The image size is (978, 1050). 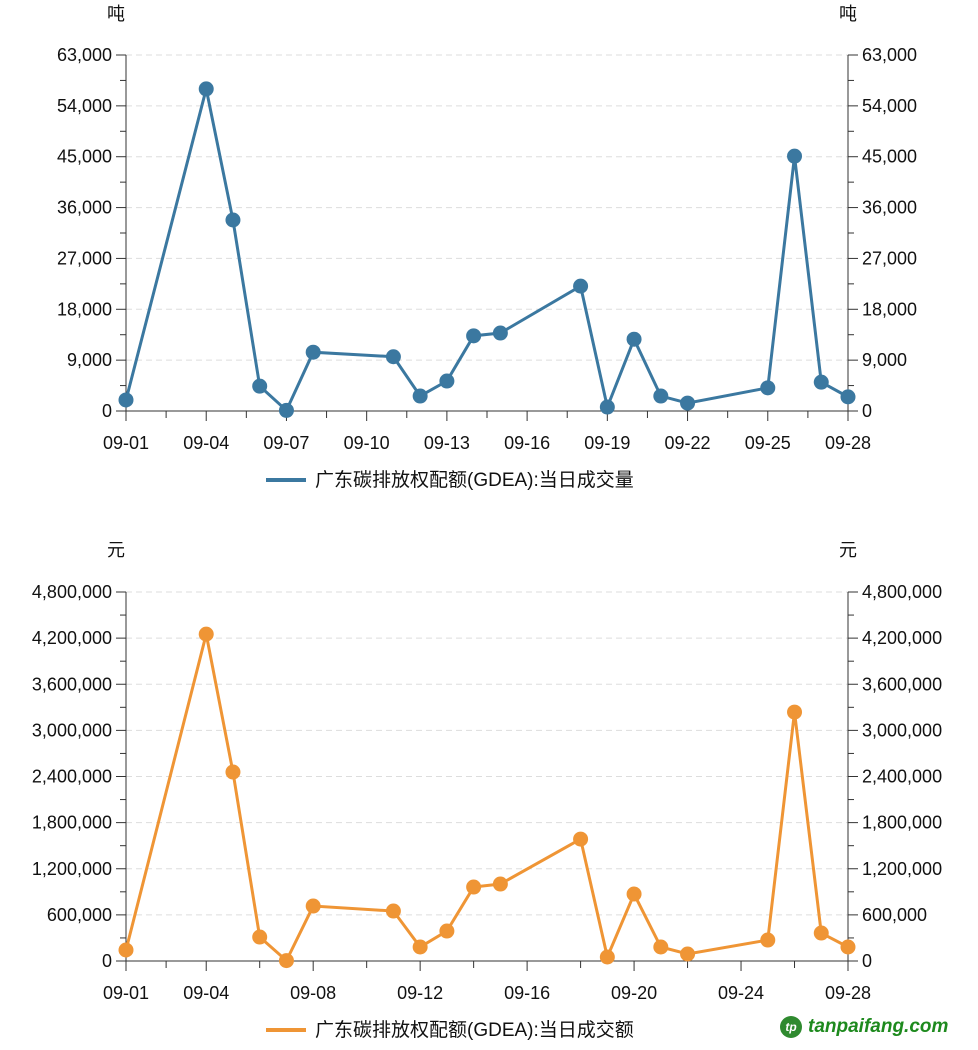 What do you see at coordinates (607, 443) in the screenshot?
I see `x-tick-label: 09-19` at bounding box center [607, 443].